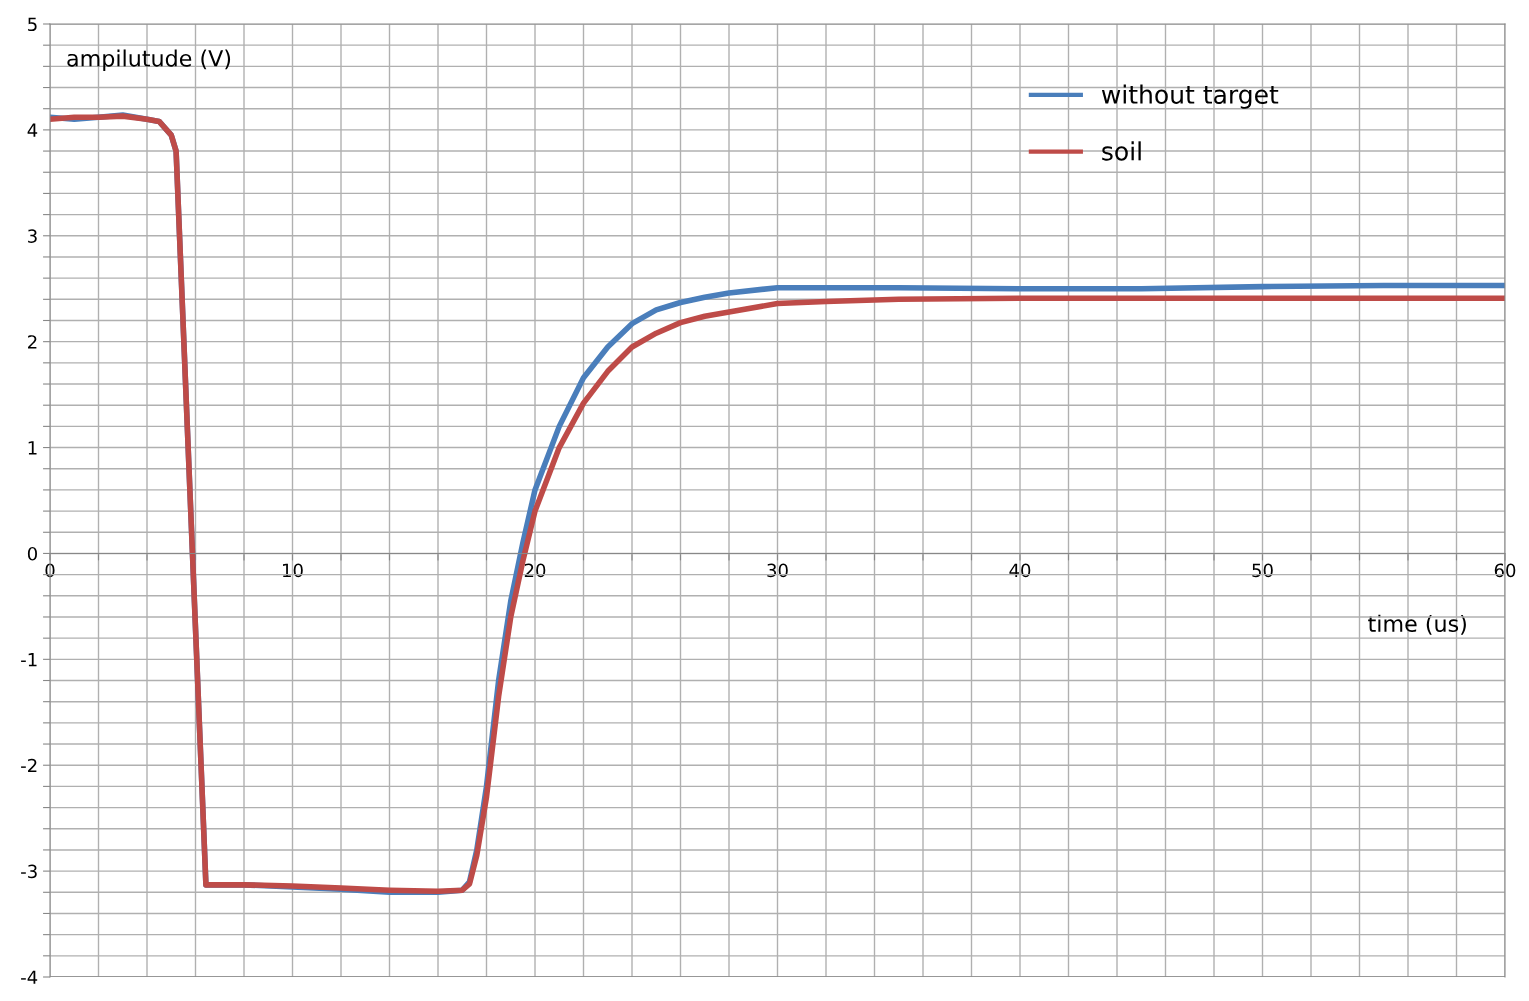 The height and width of the screenshot is (1001, 1529). Describe the element at coordinates (1190, 96) in the screenshot. I see `legend-label: without target` at that location.